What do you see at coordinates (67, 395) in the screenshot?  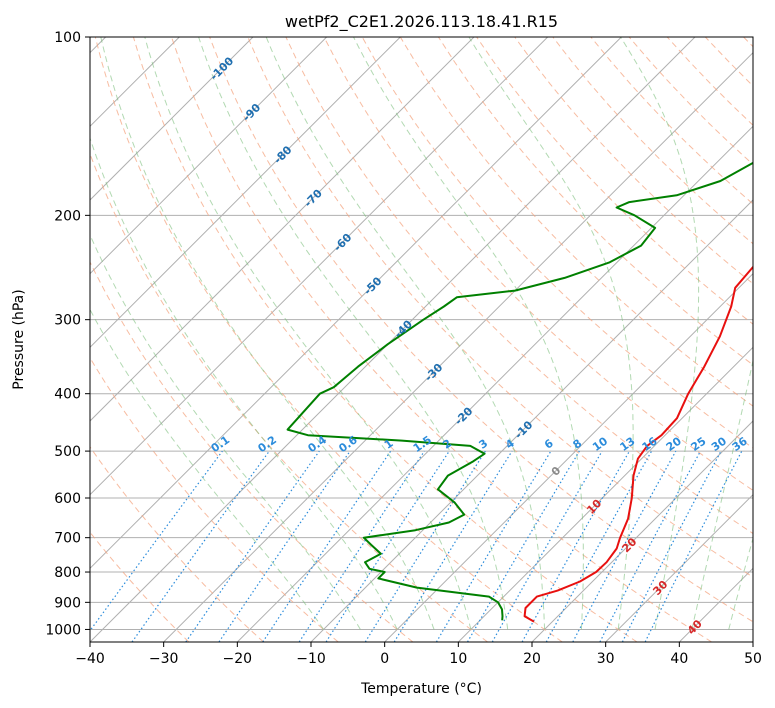 I see `y-tick-label: 400` at bounding box center [67, 395].